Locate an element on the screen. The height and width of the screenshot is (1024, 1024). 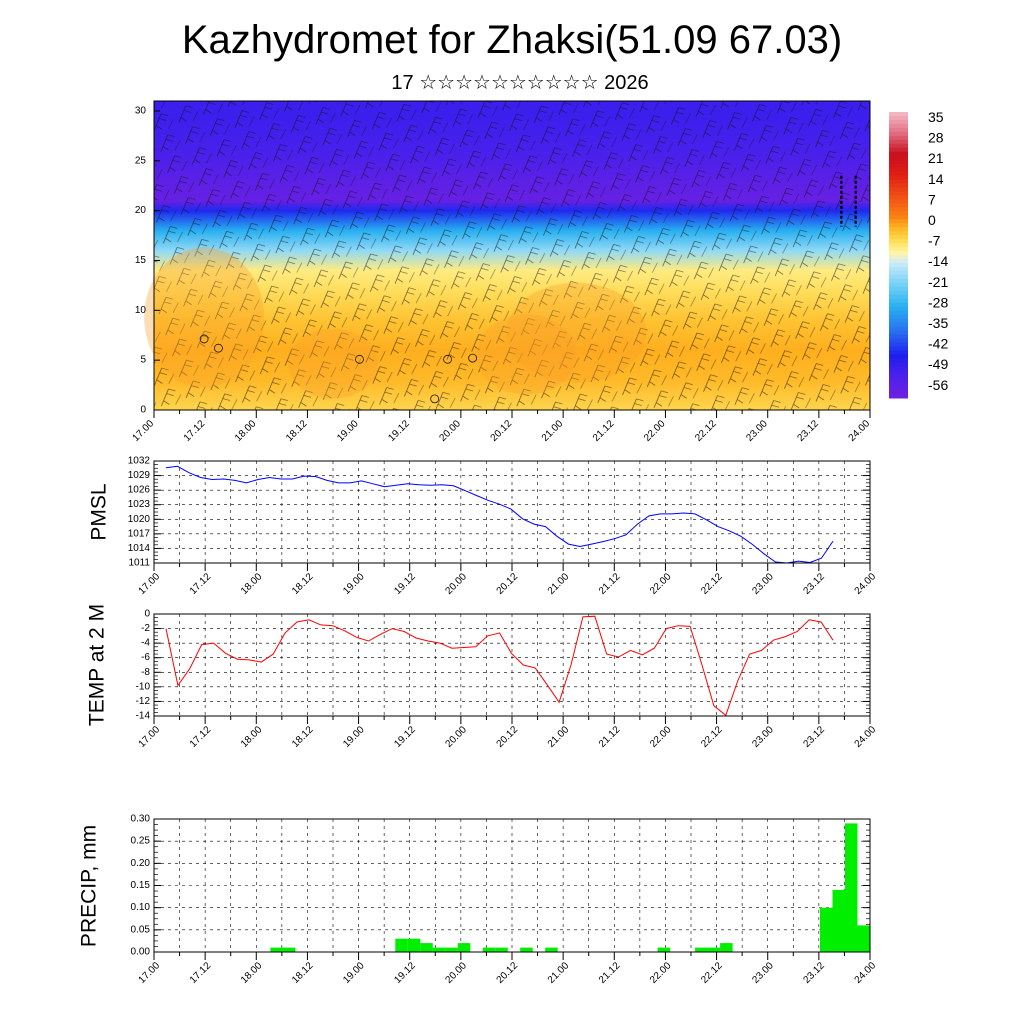
temp-xtick-label-7: 20.12 is located at coordinates (508, 737).